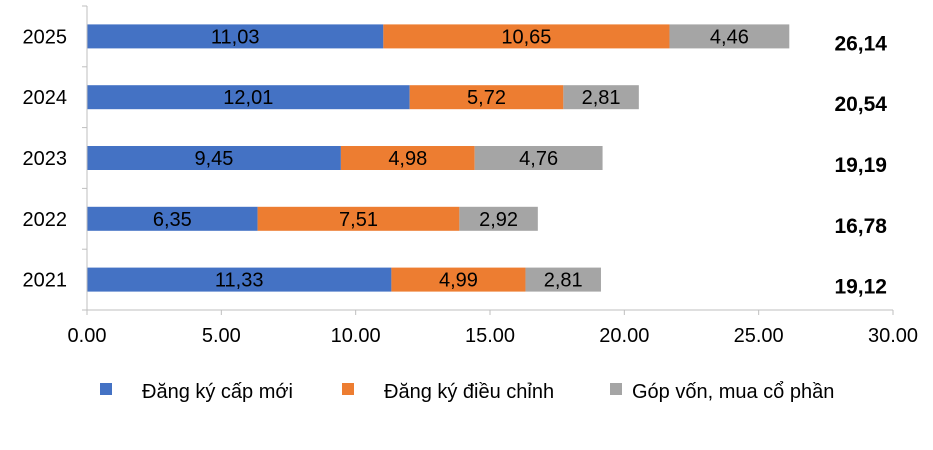  I want to click on data-label-2022-series-1: 7,51, so click(358, 220).